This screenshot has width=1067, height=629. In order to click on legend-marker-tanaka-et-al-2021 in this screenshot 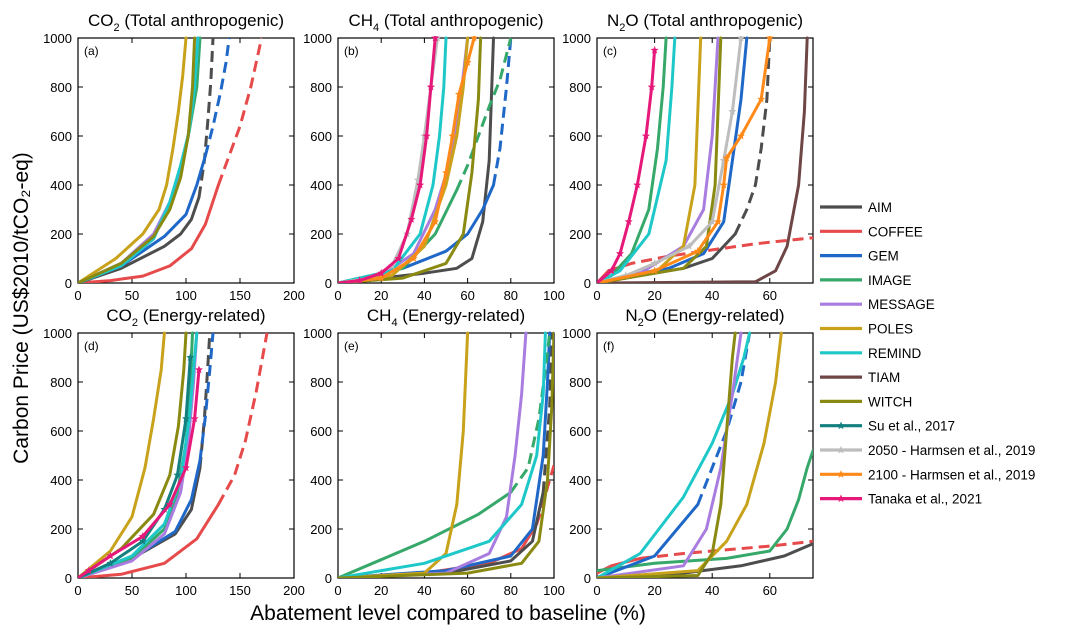, I will do `click(841, 498)`.